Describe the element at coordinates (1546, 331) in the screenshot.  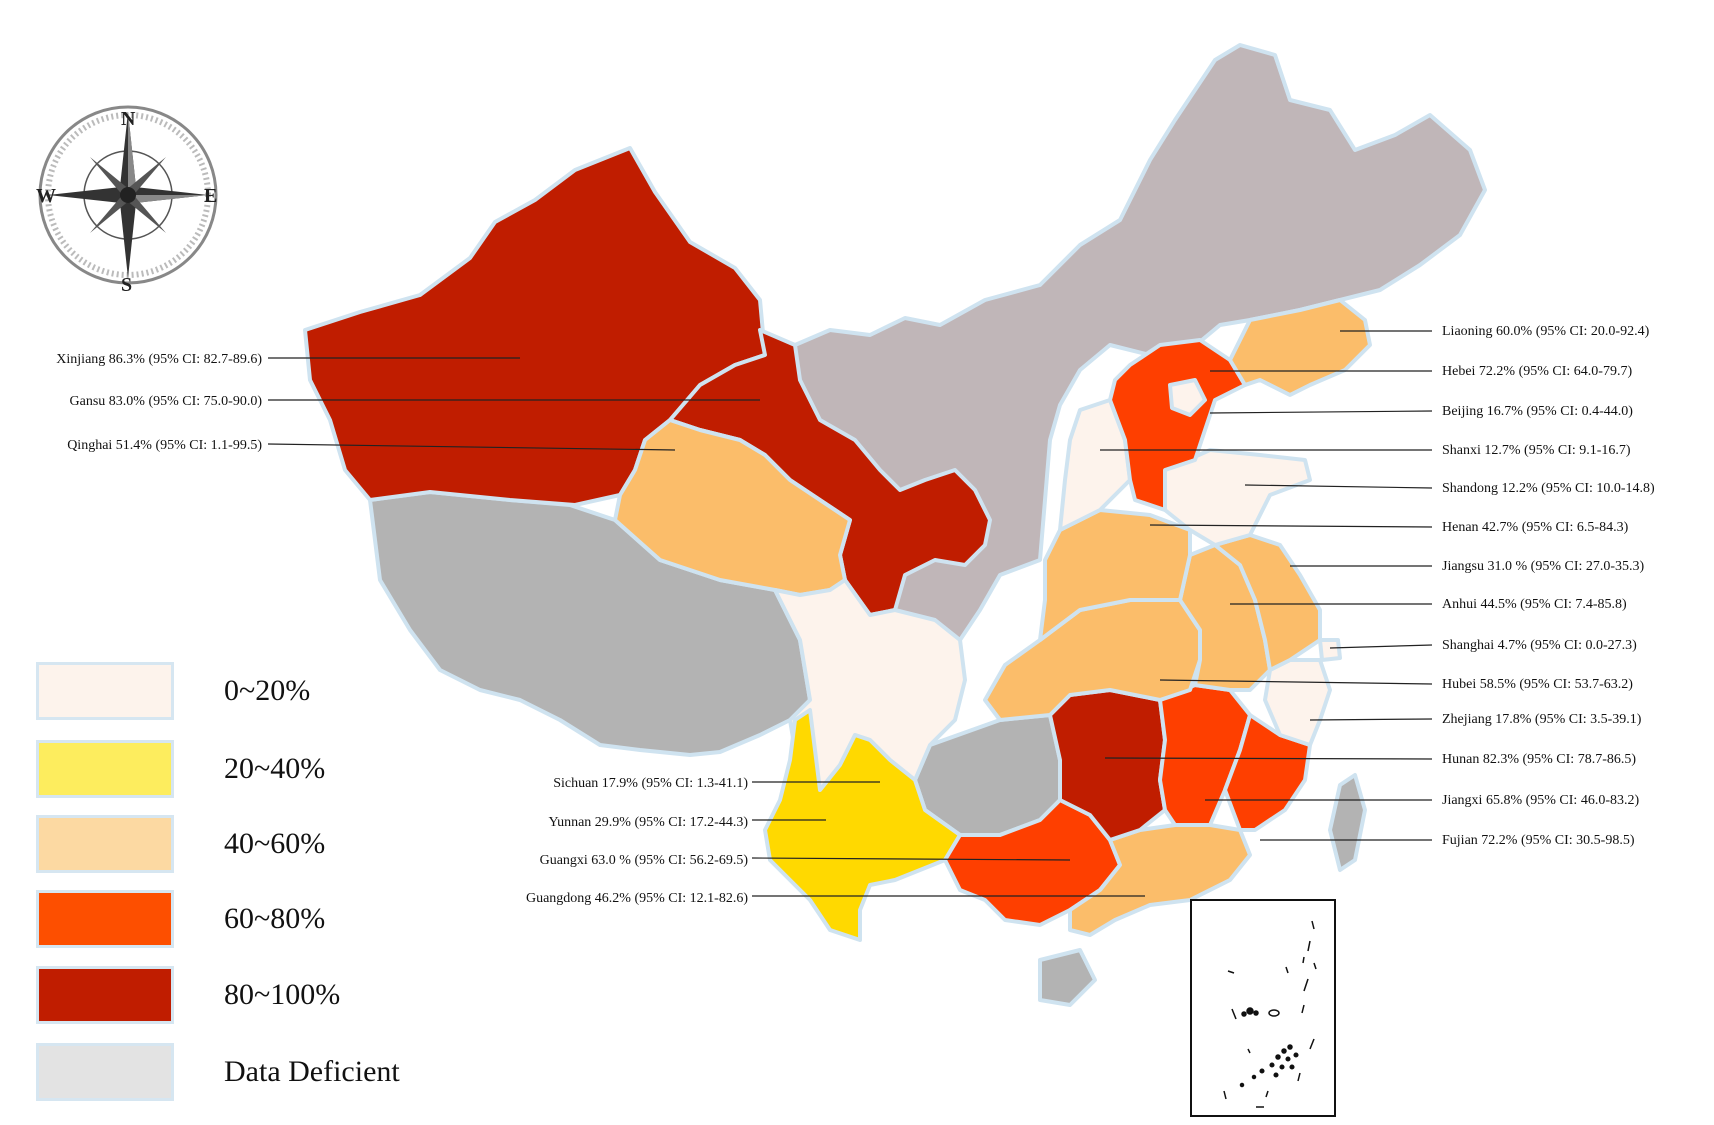
I see `callout-liaoning: Liaoning 60.0% (95% CI: 20.0-92.4)` at that location.